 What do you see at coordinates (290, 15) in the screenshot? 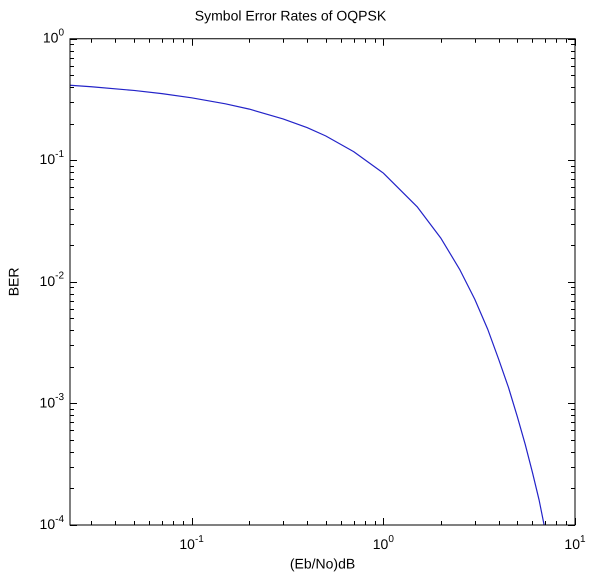
I see `chart-title: Symbol Error Rates of OQPSK` at bounding box center [290, 15].